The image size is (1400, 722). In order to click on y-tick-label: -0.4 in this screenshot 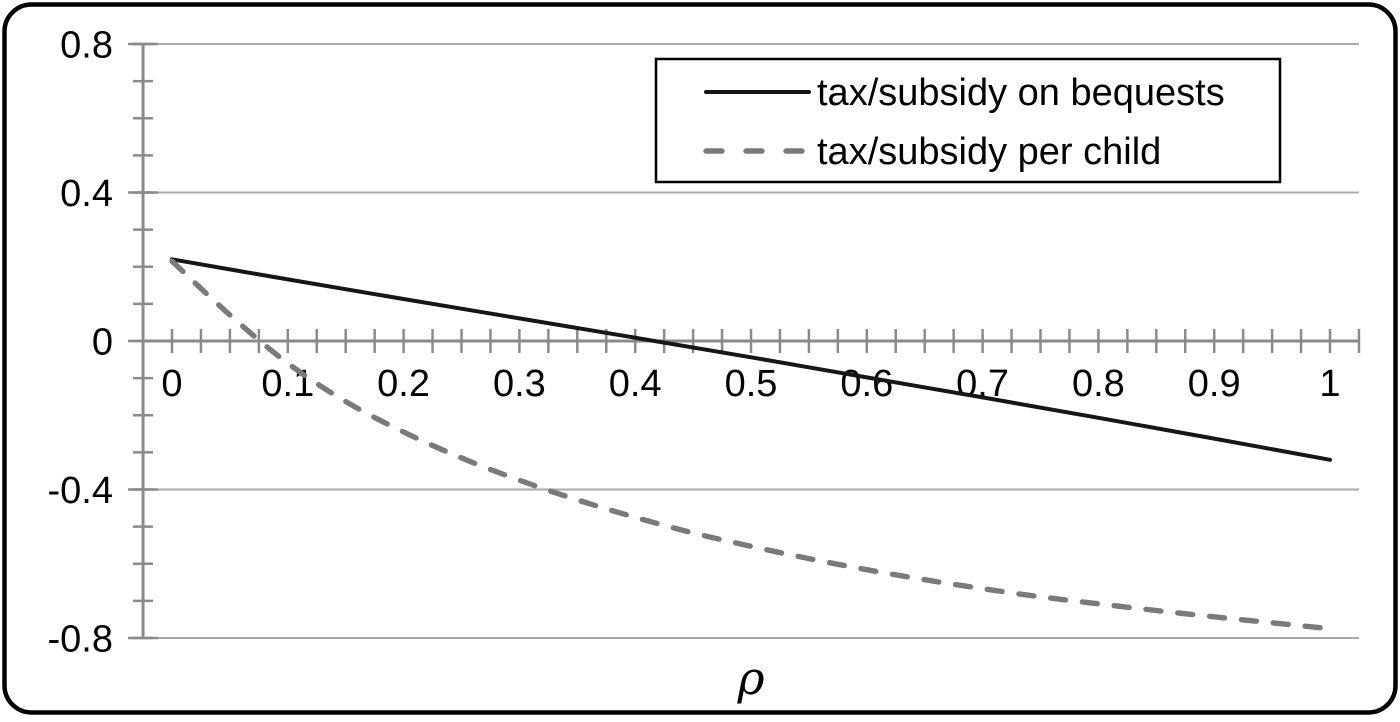, I will do `click(80, 491)`.